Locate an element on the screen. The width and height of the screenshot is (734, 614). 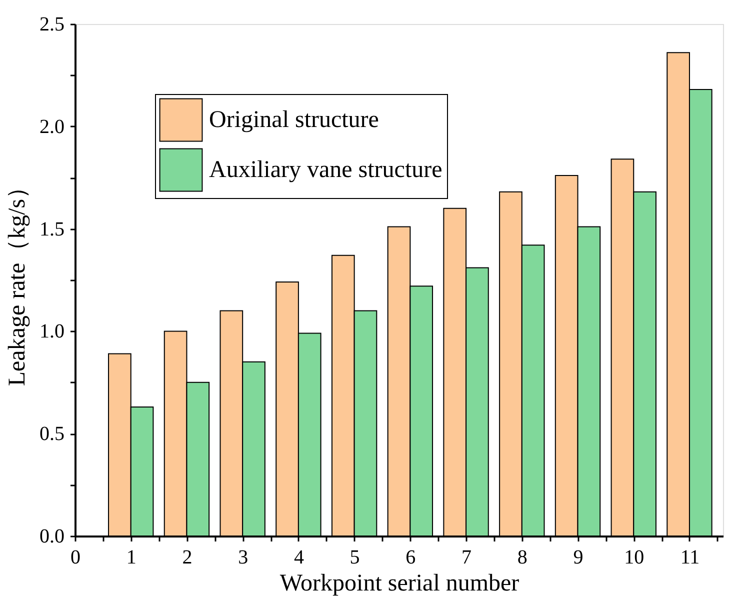
x-tick-label: 1 is located at coordinates (131, 557).